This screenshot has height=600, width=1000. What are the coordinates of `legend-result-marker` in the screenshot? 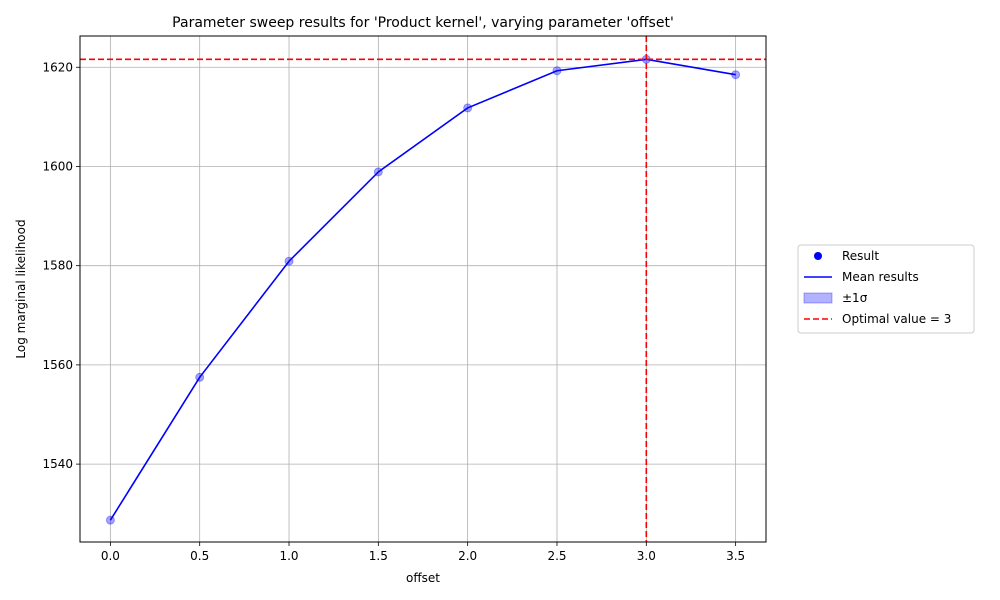 It's located at (818, 256).